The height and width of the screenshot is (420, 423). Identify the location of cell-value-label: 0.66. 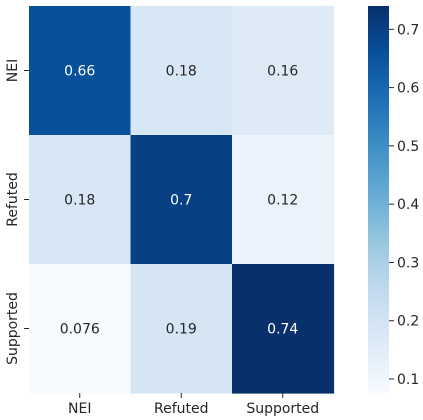
(79, 72).